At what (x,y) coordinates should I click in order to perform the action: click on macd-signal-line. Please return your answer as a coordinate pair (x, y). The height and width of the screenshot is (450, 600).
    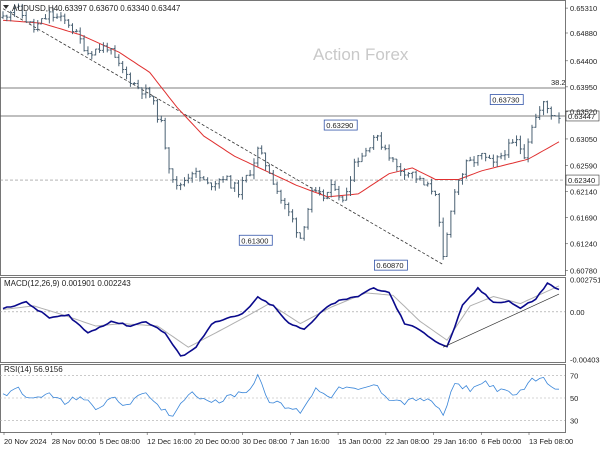
    Looking at the image, I should click on (281, 316).